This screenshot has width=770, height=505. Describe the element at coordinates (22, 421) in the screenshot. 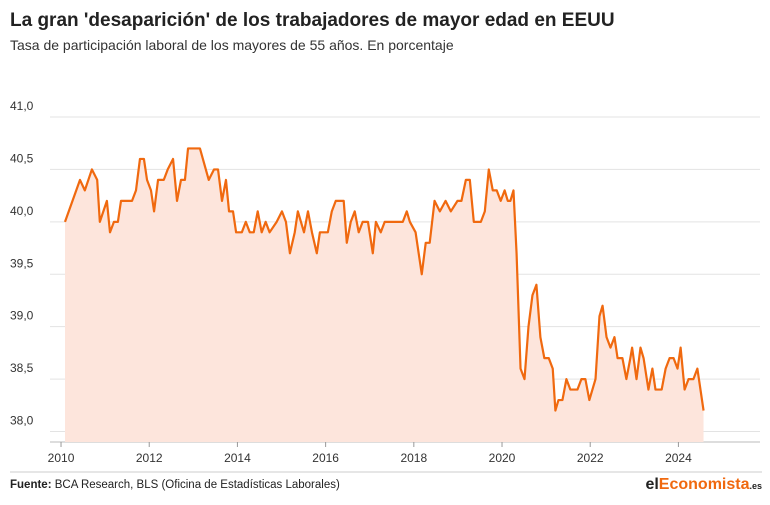

I see `y-tick-label: 38,0` at that location.